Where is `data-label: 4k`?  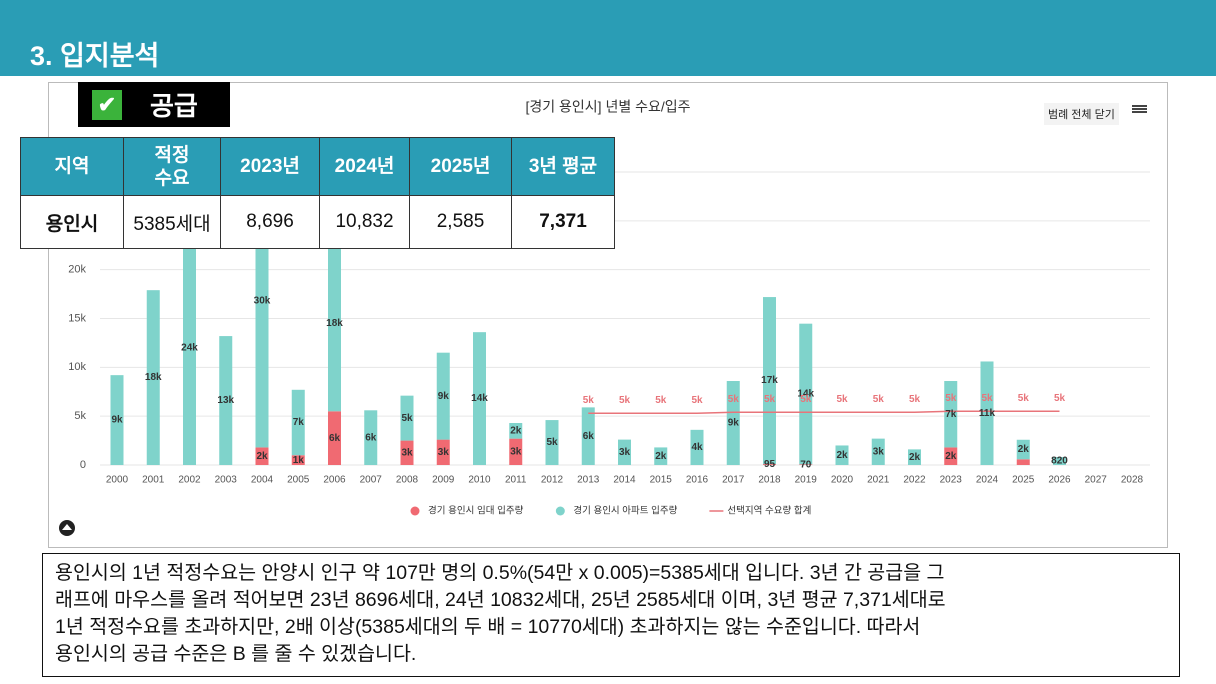
data-label: 4k is located at coordinates (697, 447).